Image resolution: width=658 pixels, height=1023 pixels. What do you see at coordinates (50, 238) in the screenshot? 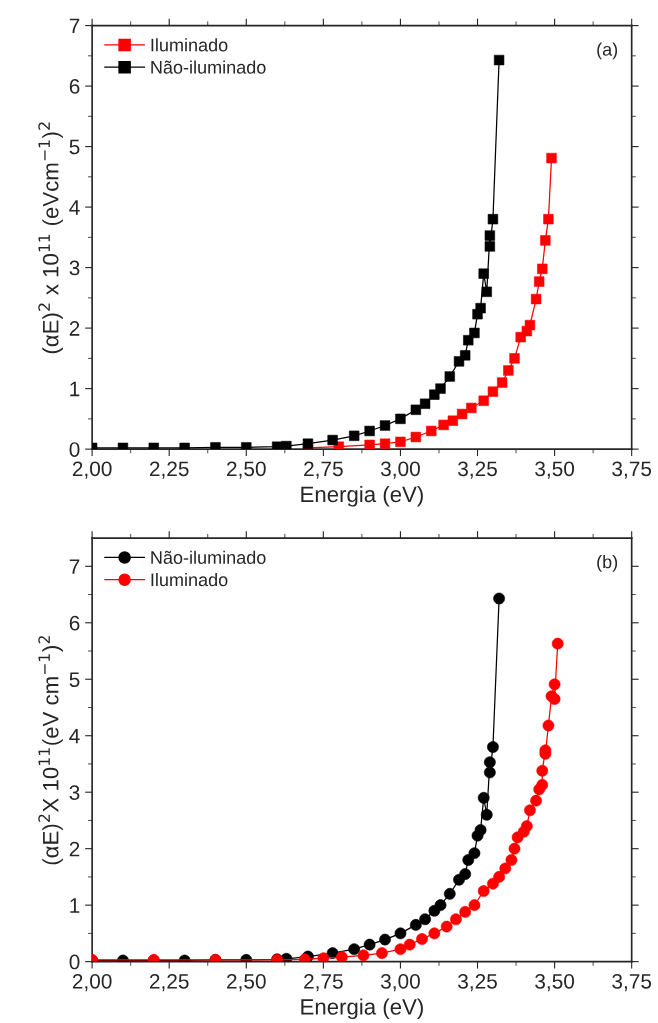
I see `y-axis-title: (αE)$^{2}$ x 10$^{11}$ (eVcm$^{−1}$)$^{2}$` at bounding box center [50, 238].